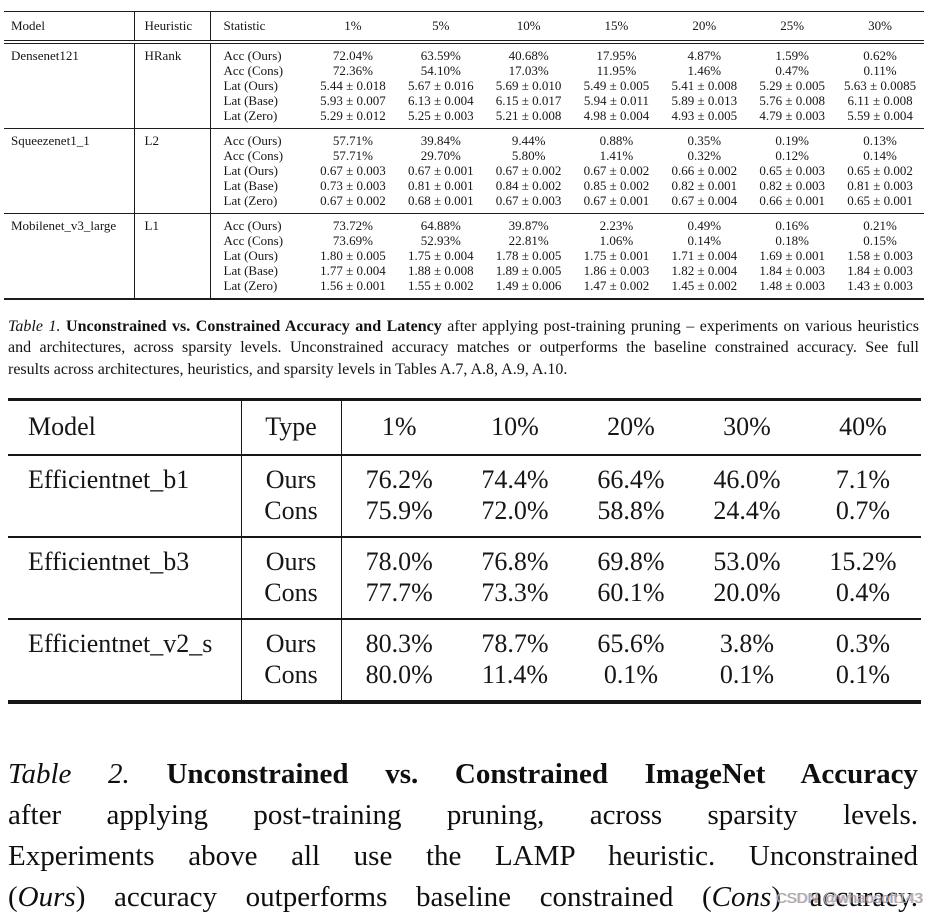 This screenshot has width=929, height=918. Describe the element at coordinates (704, 52) in the screenshot. I see `value-cell: 4.87%` at that location.